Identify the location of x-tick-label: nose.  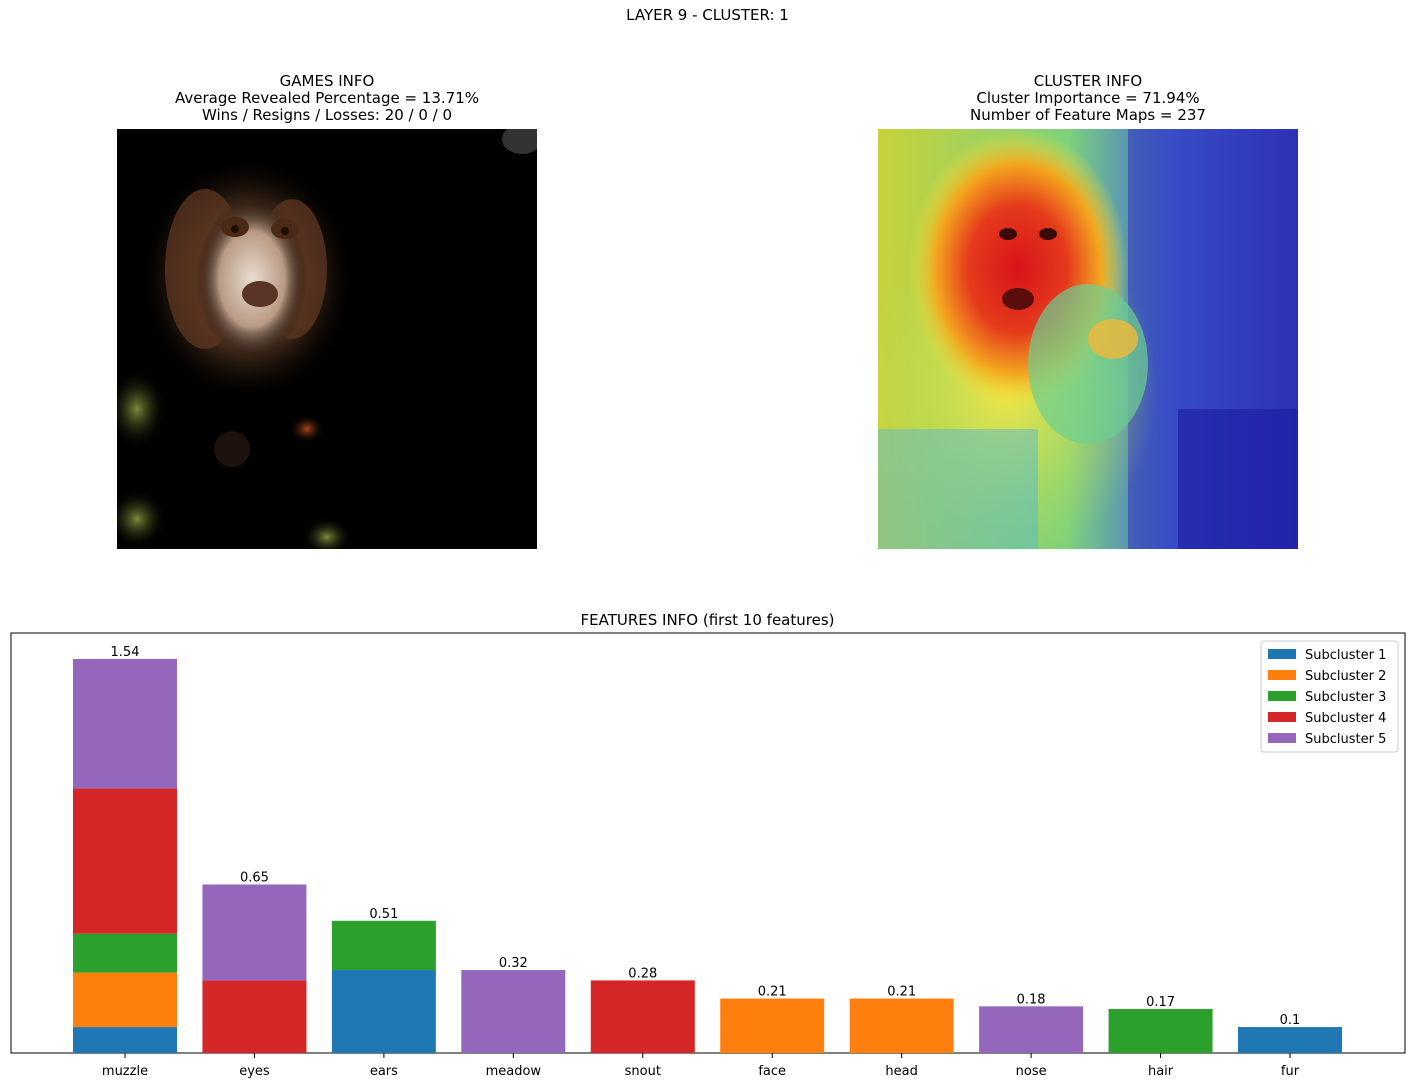
(1031, 1071).